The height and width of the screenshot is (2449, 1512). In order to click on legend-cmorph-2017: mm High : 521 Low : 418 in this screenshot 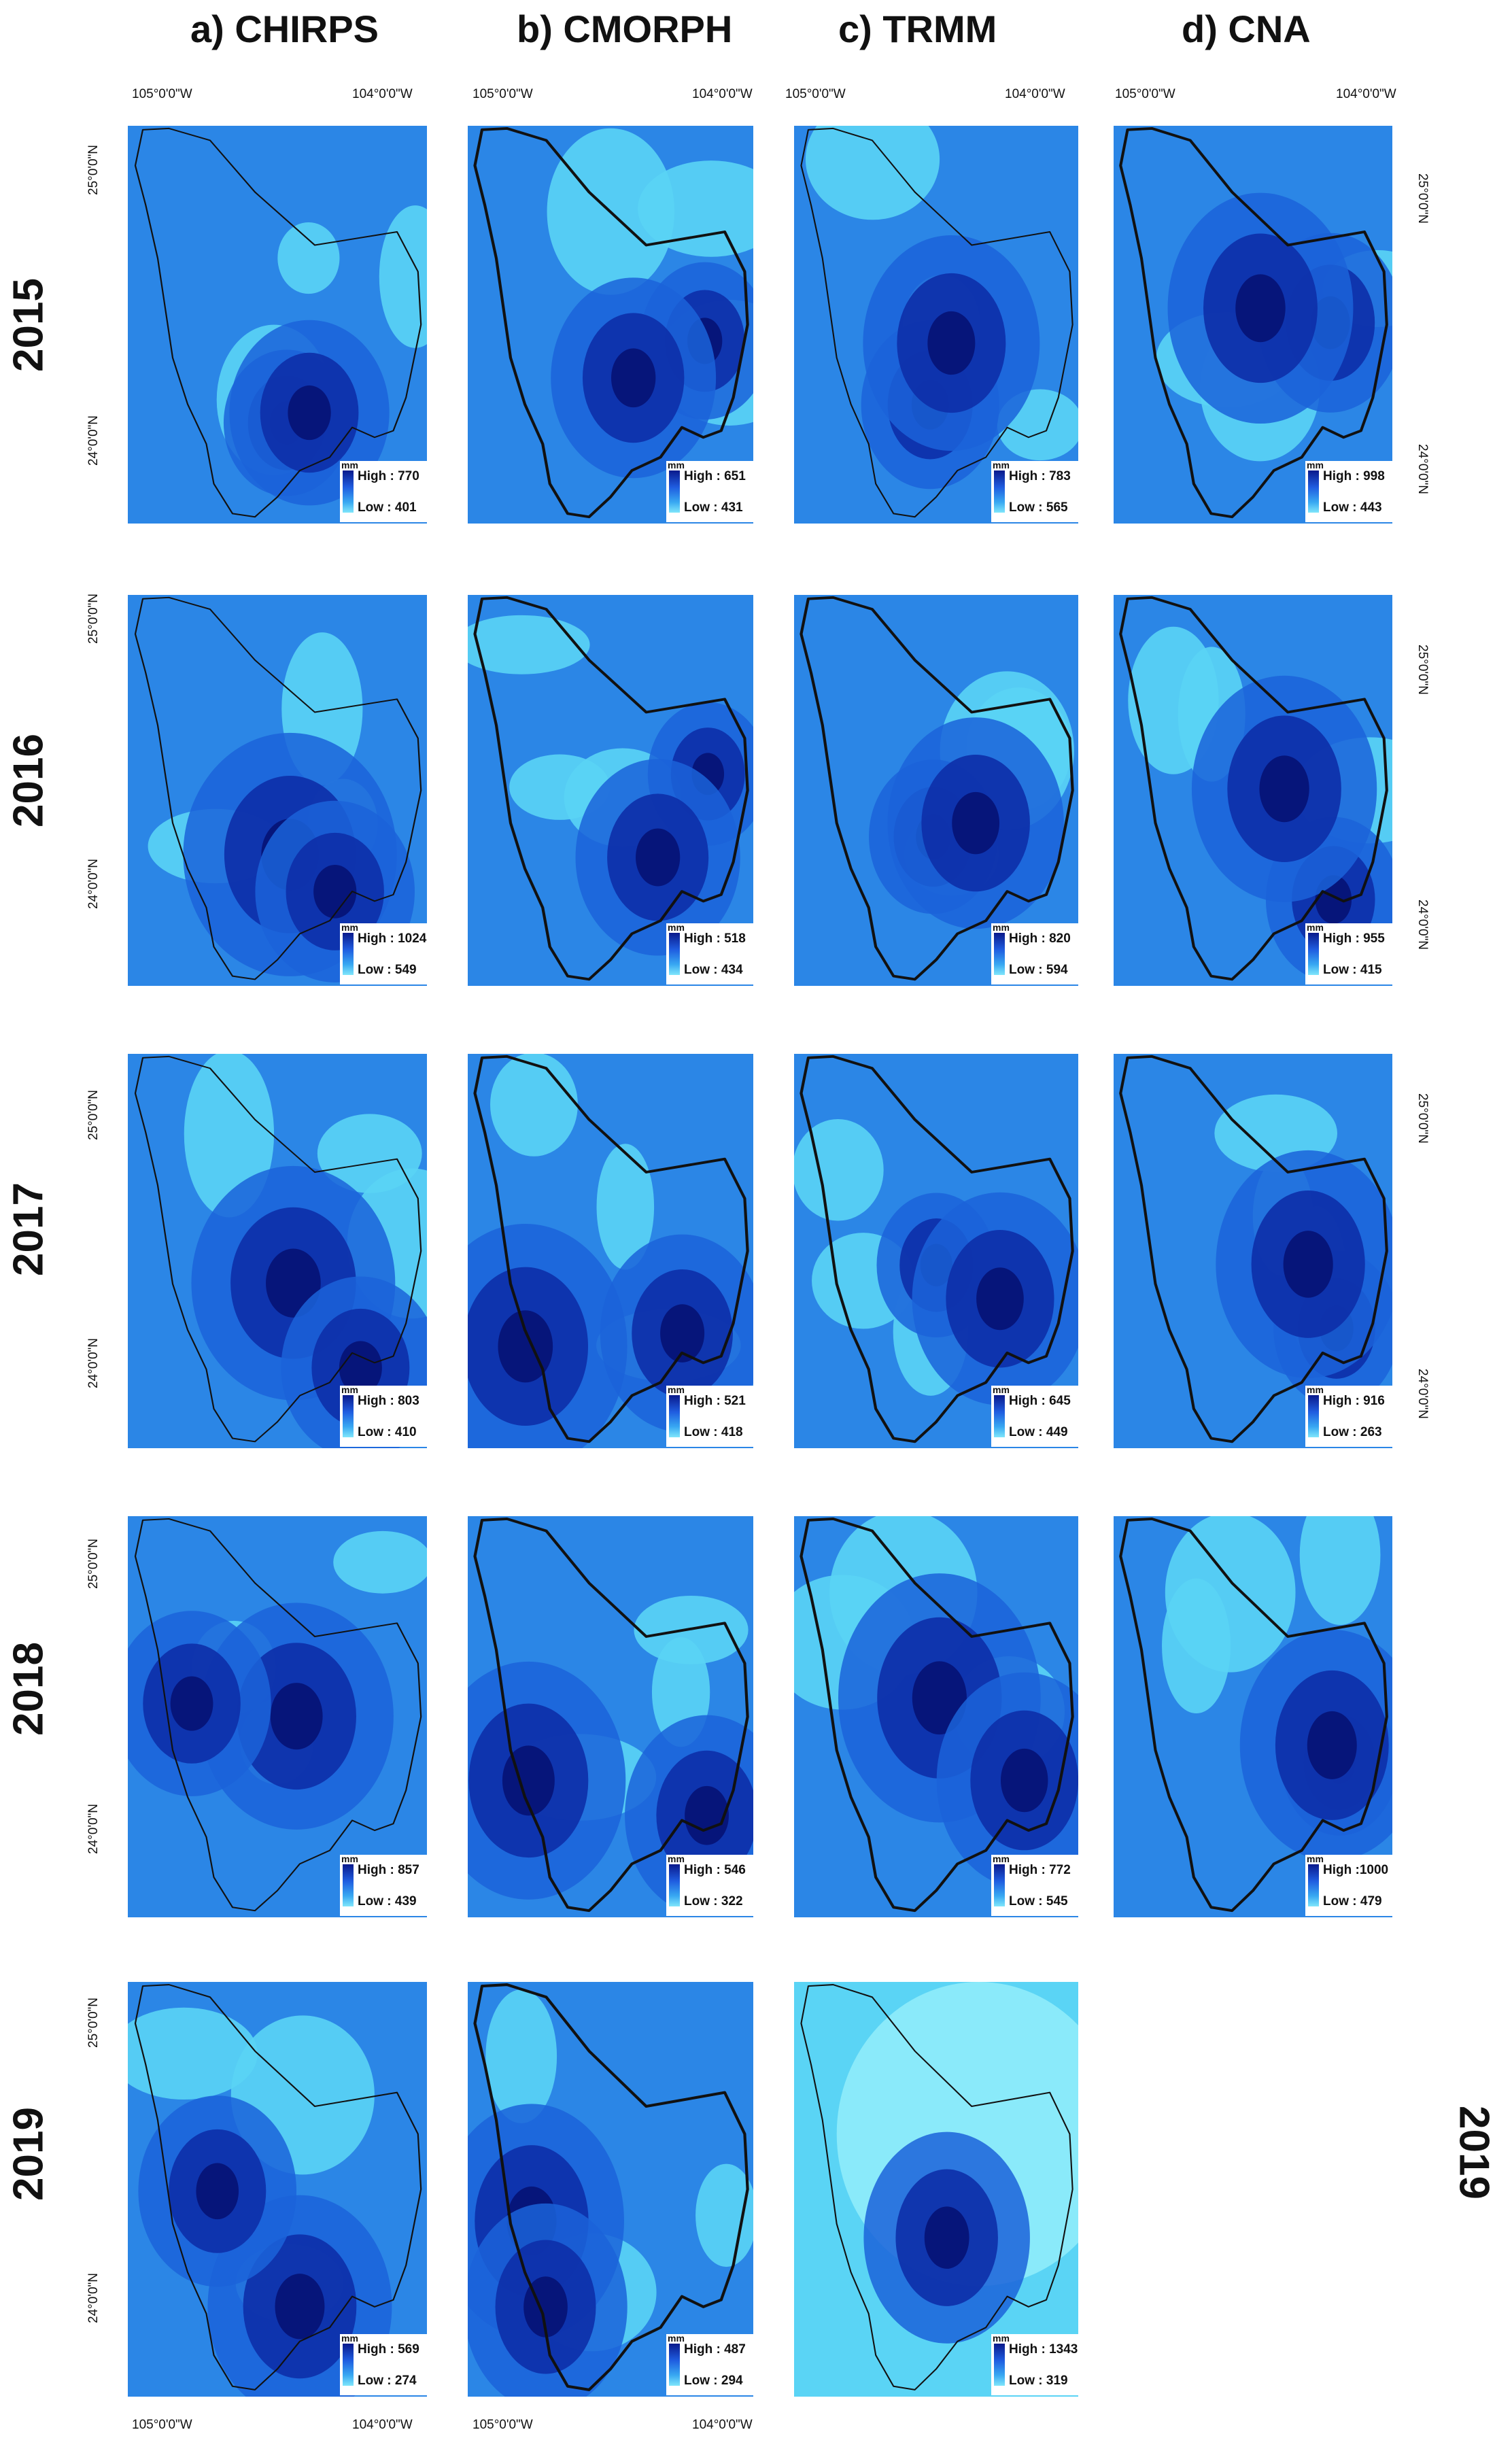, I will do `click(717, 1415)`.